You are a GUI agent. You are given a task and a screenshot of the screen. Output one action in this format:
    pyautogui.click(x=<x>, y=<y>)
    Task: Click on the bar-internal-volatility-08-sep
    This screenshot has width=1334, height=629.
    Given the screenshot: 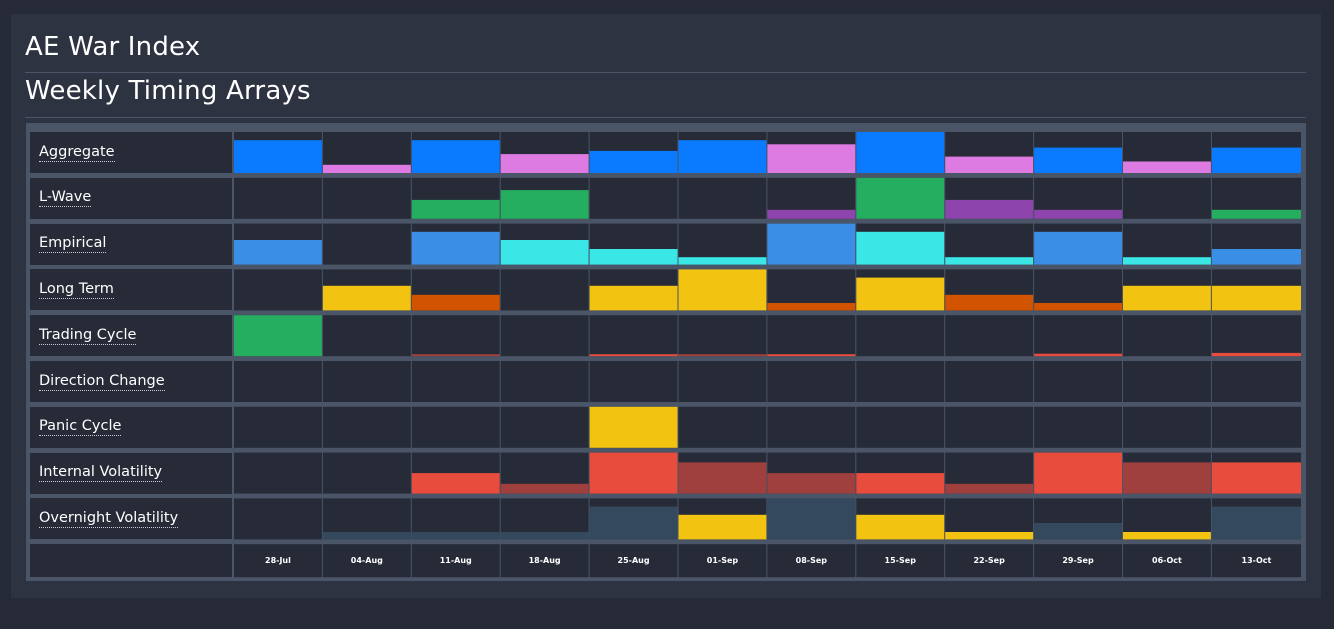 What is the action you would take?
    pyautogui.click(x=811, y=483)
    